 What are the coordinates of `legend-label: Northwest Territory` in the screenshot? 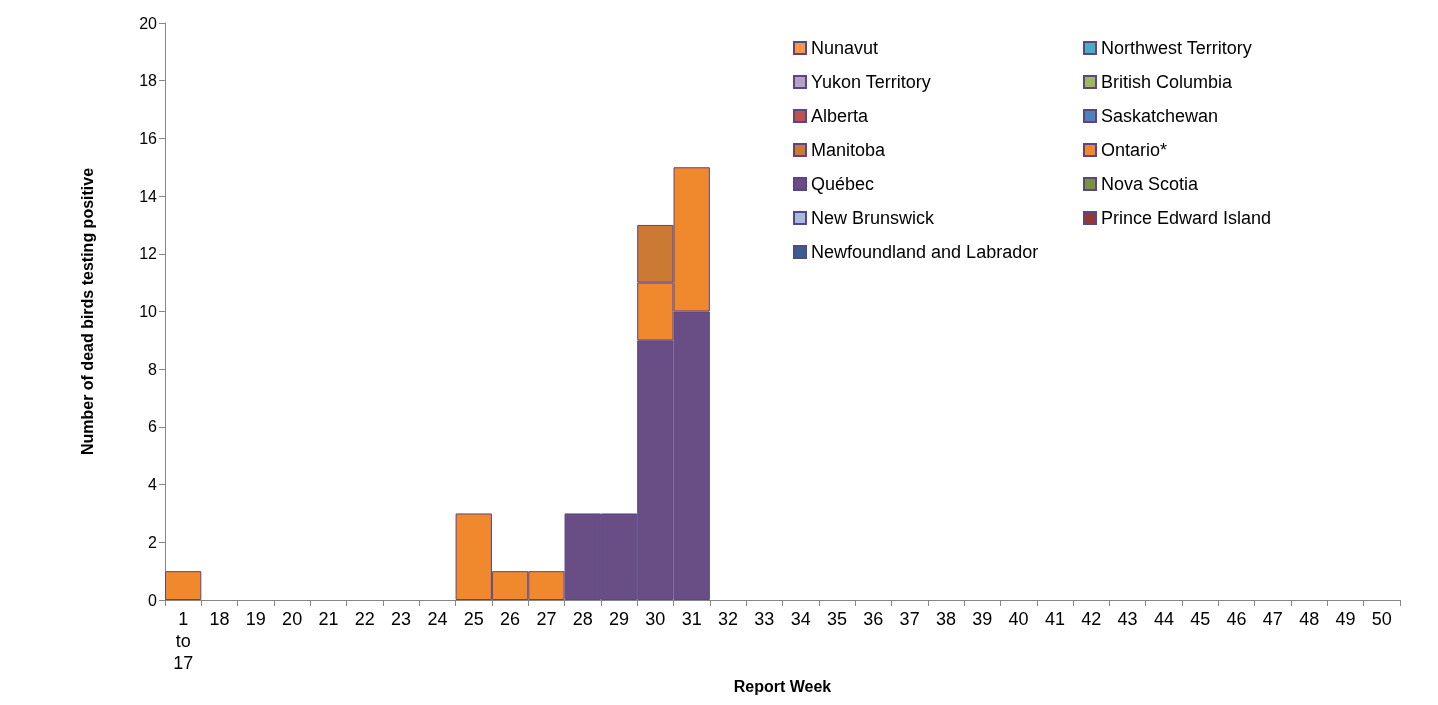 It's located at (1176, 48).